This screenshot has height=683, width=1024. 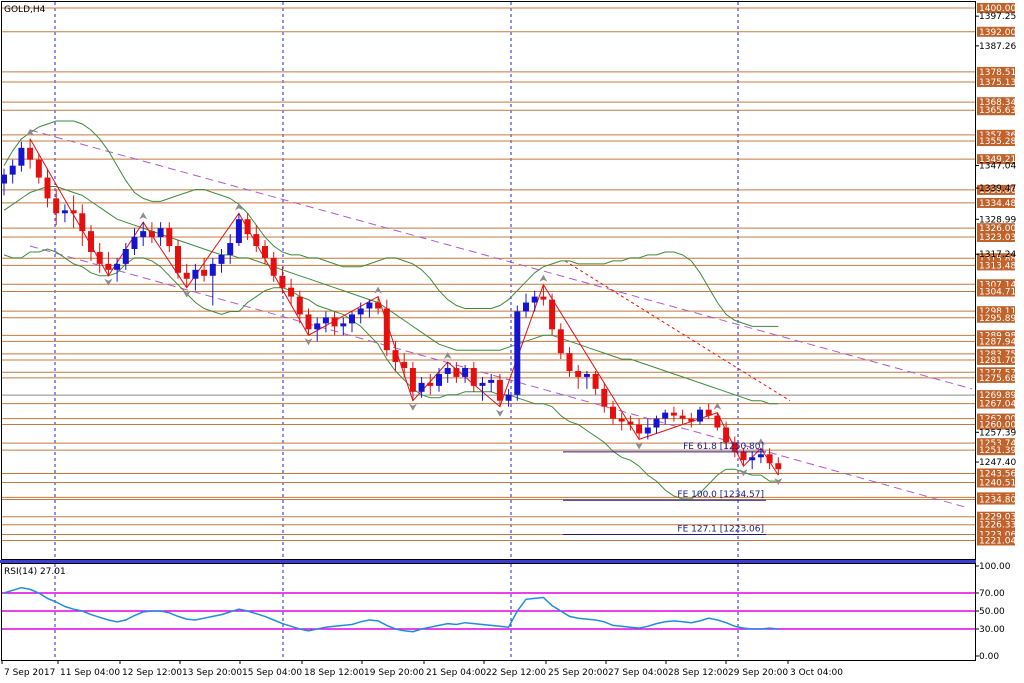 What do you see at coordinates (816, 673) in the screenshot?
I see `time-tick-label: 3 Oct 04:00` at bounding box center [816, 673].